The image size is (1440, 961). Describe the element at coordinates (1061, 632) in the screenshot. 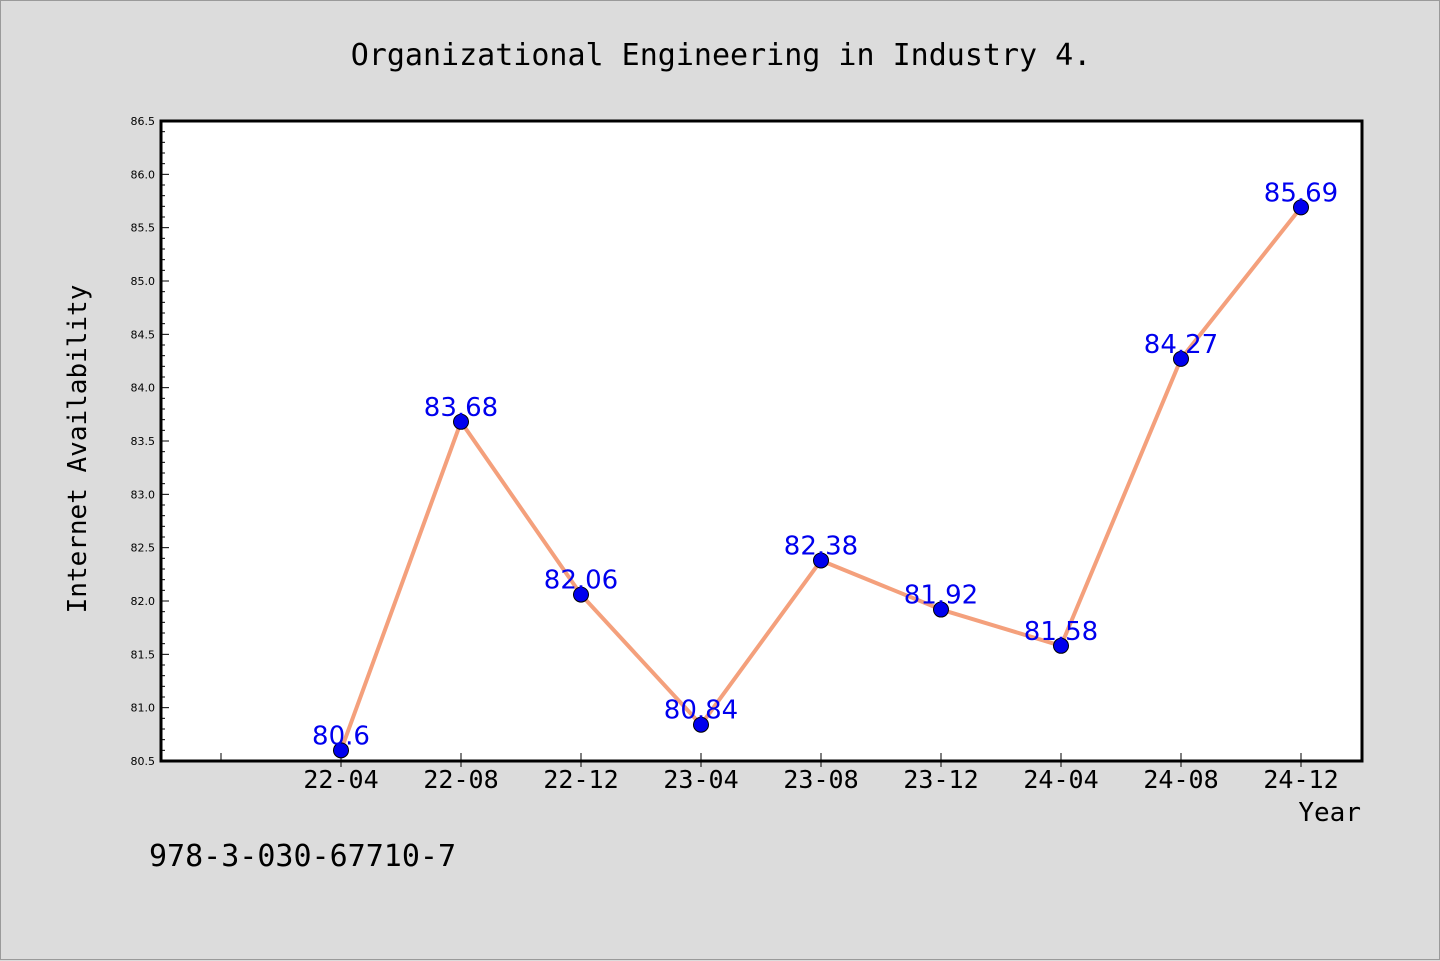

I see `data-label: 81.58` at that location.